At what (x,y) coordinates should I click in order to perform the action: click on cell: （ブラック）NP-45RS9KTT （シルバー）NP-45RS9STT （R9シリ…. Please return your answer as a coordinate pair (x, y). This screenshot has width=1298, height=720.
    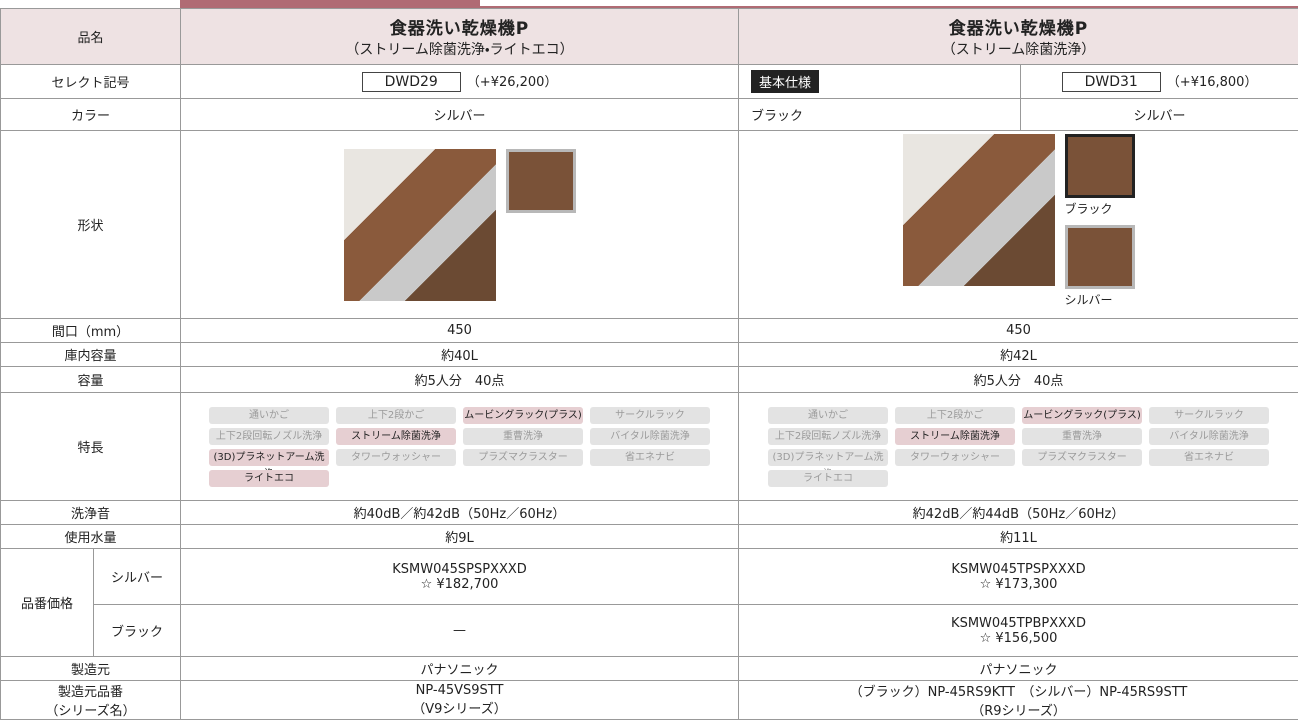
    Looking at the image, I should click on (1018, 700).